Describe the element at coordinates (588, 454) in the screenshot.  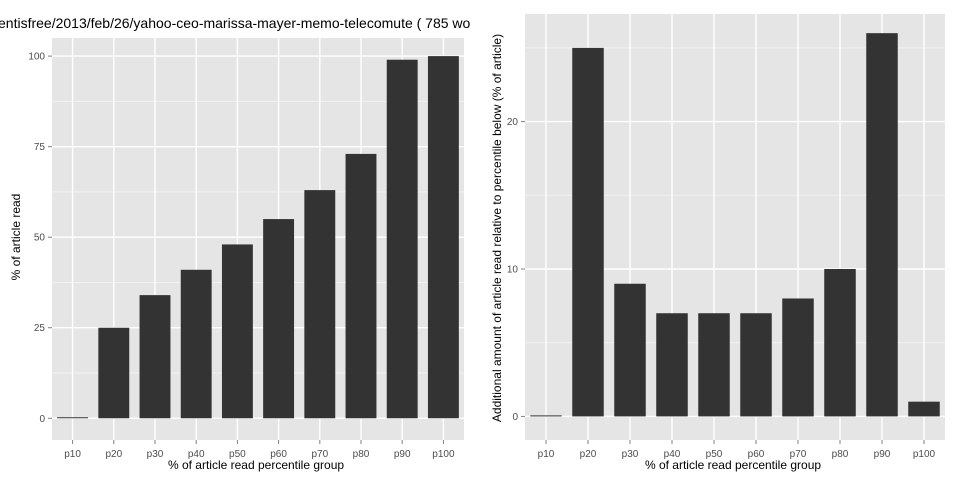
I see `x-tick-label-right: p20` at that location.